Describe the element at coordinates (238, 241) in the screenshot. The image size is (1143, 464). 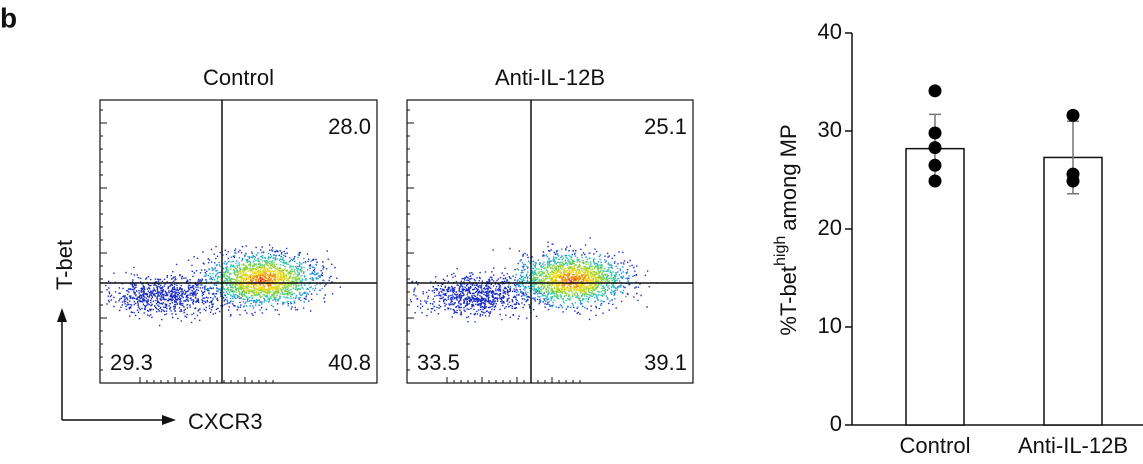
I see `flow-plot-frame` at that location.